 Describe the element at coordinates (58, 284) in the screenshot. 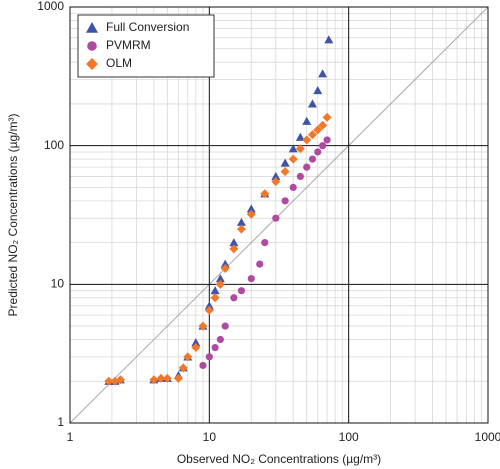

I see `y-tick-label: 10` at that location.